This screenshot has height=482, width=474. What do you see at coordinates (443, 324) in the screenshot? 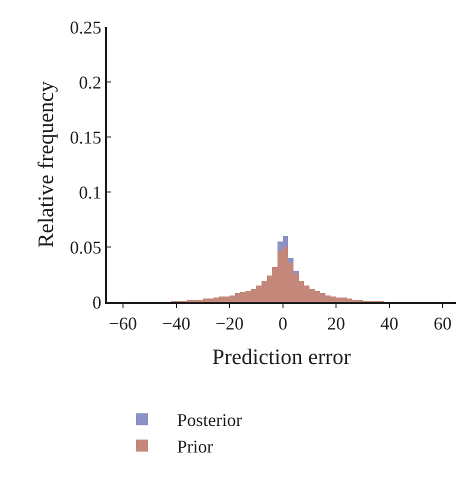
I see `x-tick-label: 60` at bounding box center [443, 324].